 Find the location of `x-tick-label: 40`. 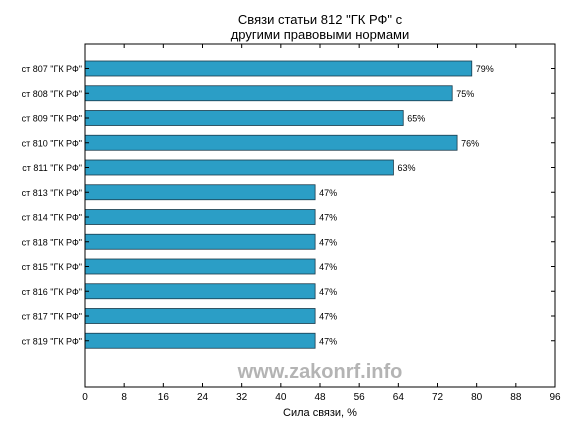

x-tick-label: 40 is located at coordinates (281, 397).